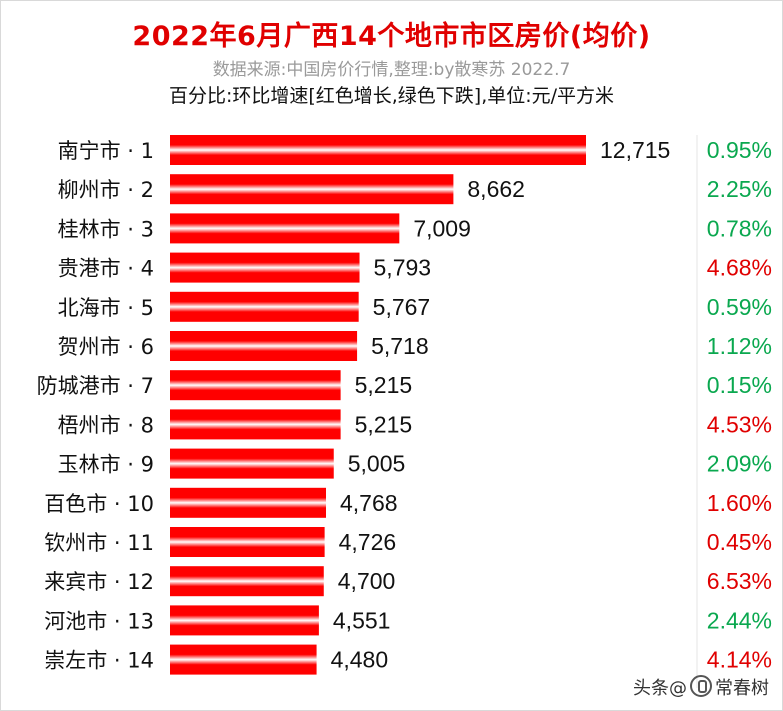 This screenshot has width=783, height=711. Describe the element at coordinates (99, 543) in the screenshot. I see `category-label: 钦州市 · 11` at that location.